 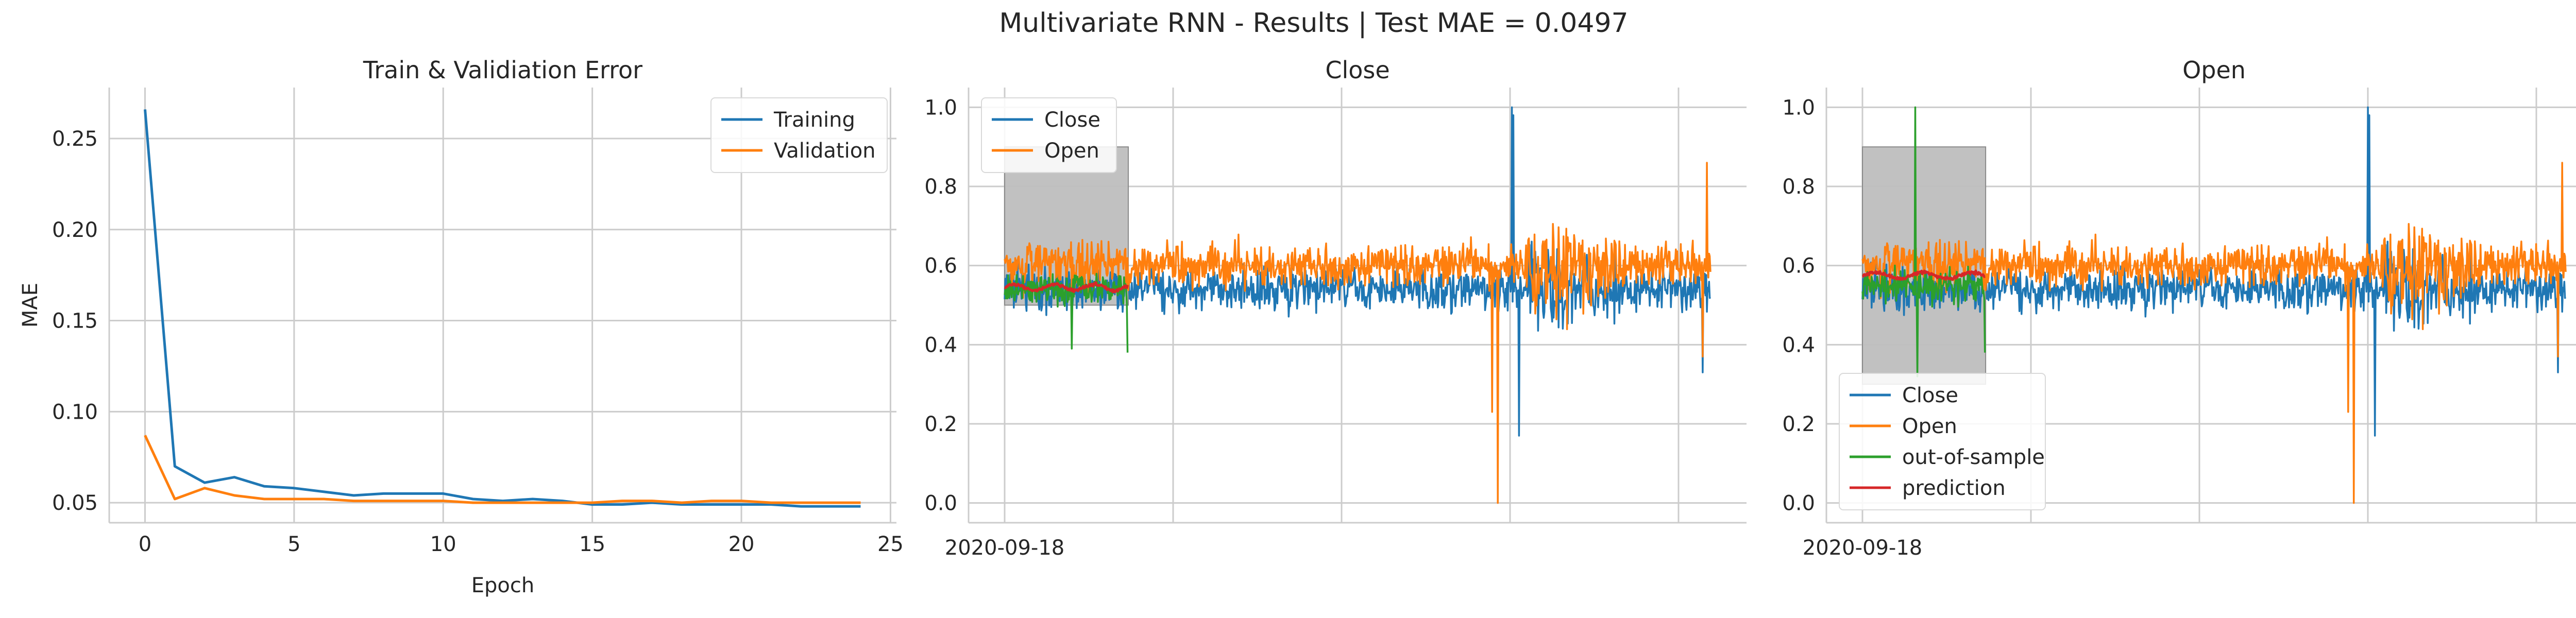 What do you see at coordinates (145, 545) in the screenshot?
I see `x-tick-label: 0` at bounding box center [145, 545].